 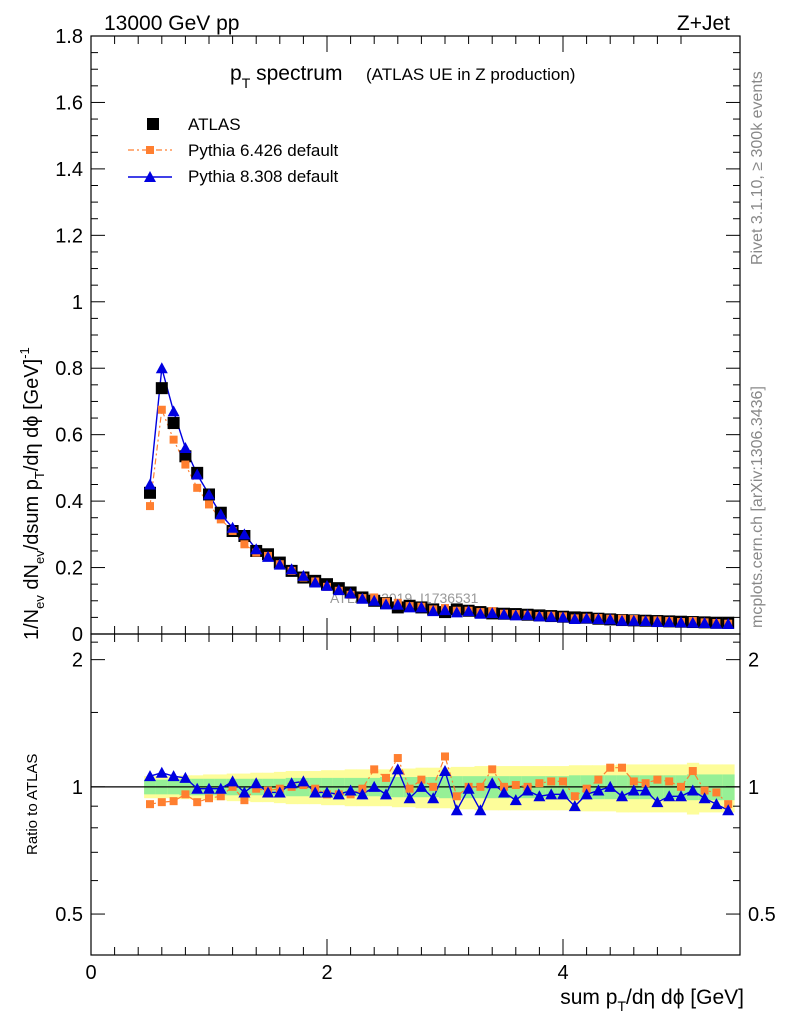 What do you see at coordinates (757, 507) in the screenshot?
I see `mcplots-label: mcplots.cern.ch [arXiv:1306.3436]` at bounding box center [757, 507].